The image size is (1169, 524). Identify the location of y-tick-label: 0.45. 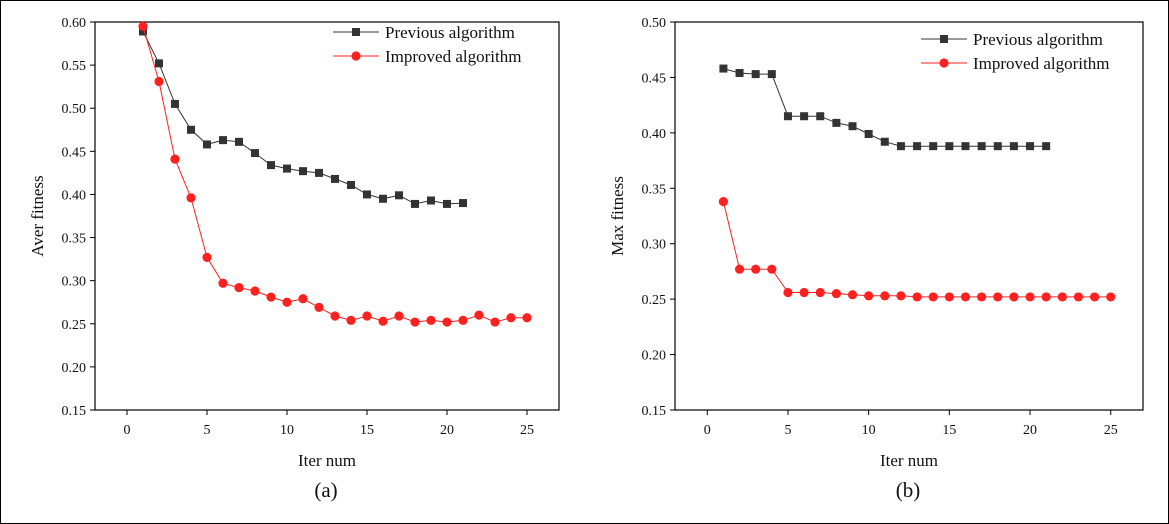
(654, 78).